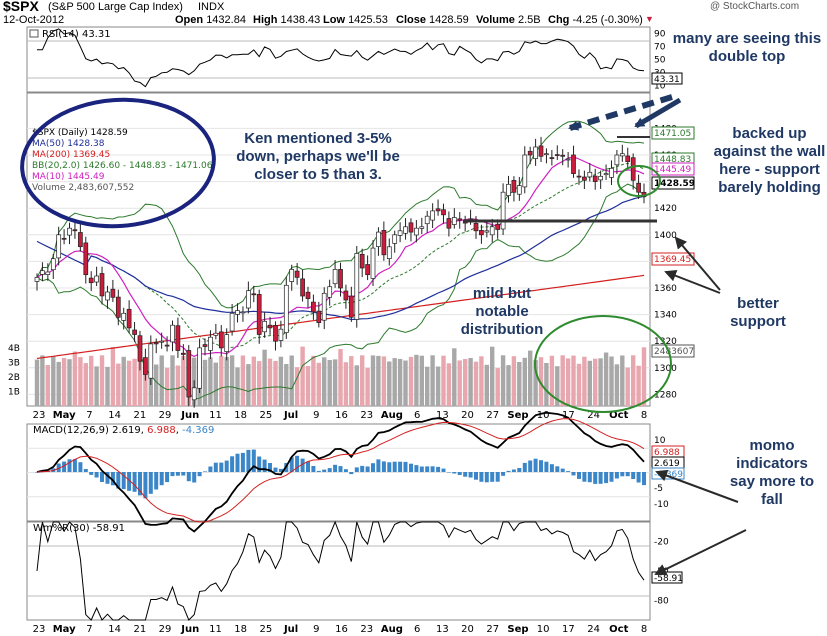 The height and width of the screenshot is (636, 827). Describe the element at coordinates (661, 601) in the screenshot. I see `willr-tick: -80` at that location.